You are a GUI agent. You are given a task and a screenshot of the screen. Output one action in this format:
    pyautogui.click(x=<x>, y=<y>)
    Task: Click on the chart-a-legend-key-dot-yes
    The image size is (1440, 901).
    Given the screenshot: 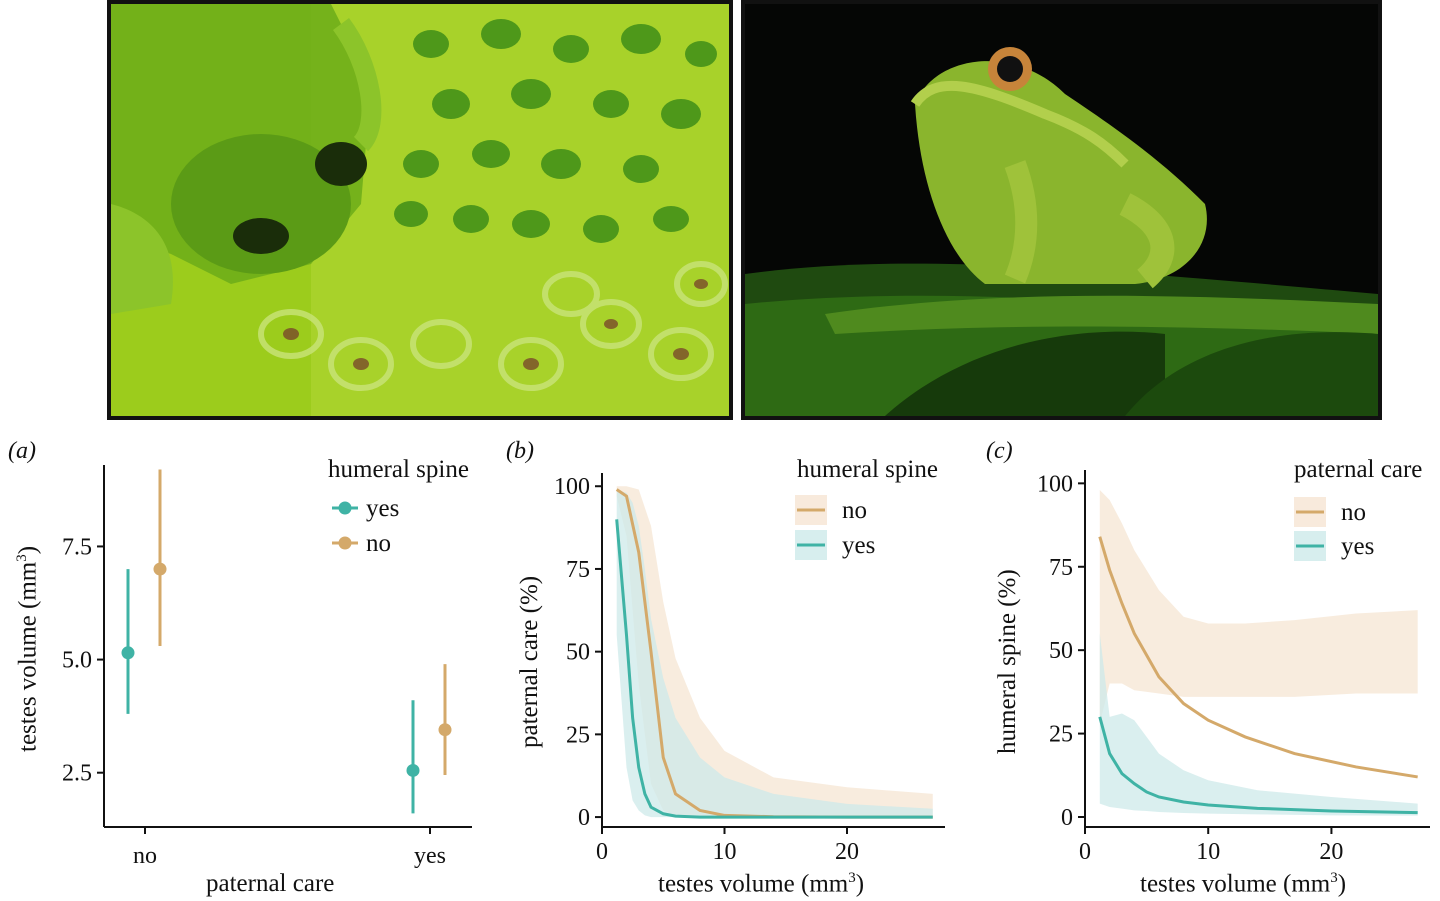 What is the action you would take?
    pyautogui.click(x=345, y=508)
    